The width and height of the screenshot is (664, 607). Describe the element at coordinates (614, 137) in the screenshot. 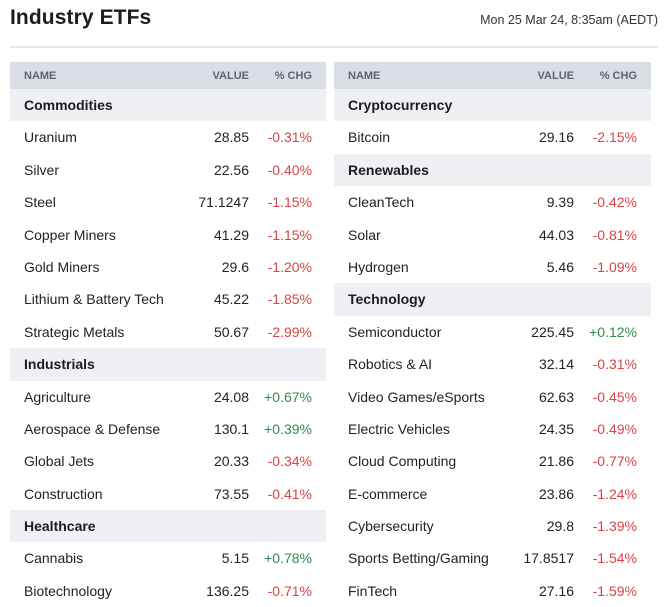

I see `etf-change: -2.15%` at that location.